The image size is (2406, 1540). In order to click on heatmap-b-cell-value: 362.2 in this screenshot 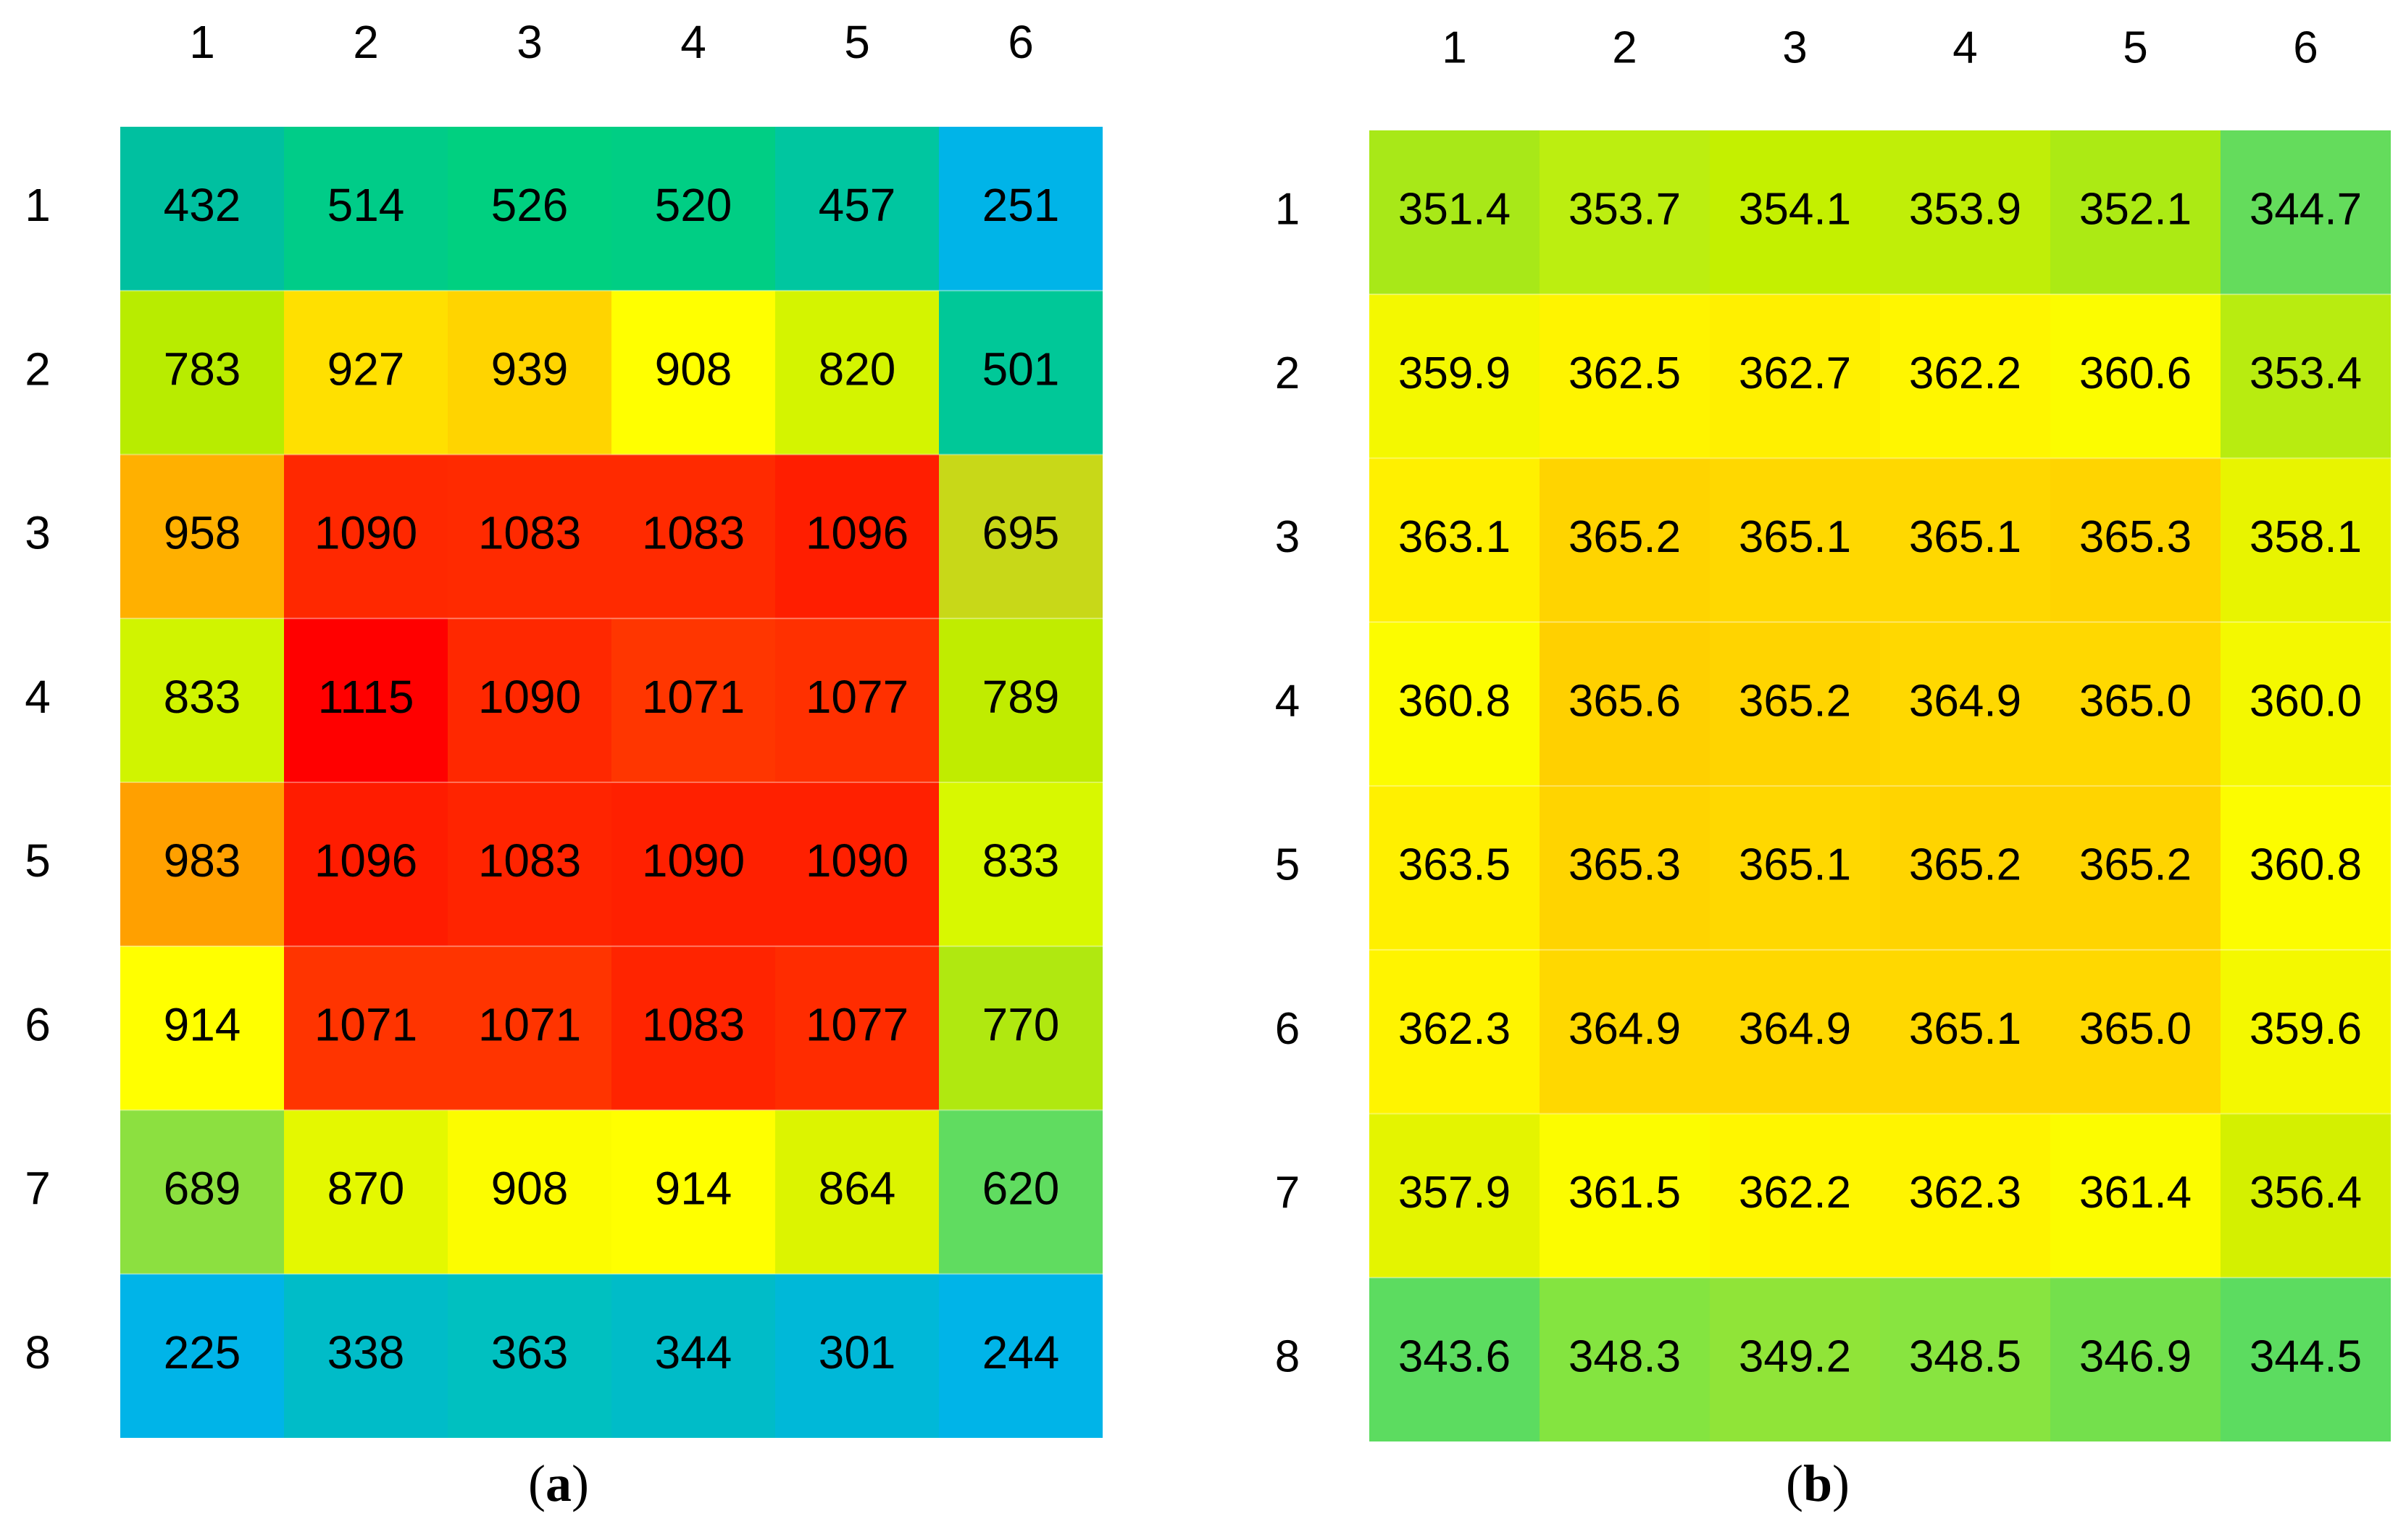, I will do `click(1795, 1193)`.